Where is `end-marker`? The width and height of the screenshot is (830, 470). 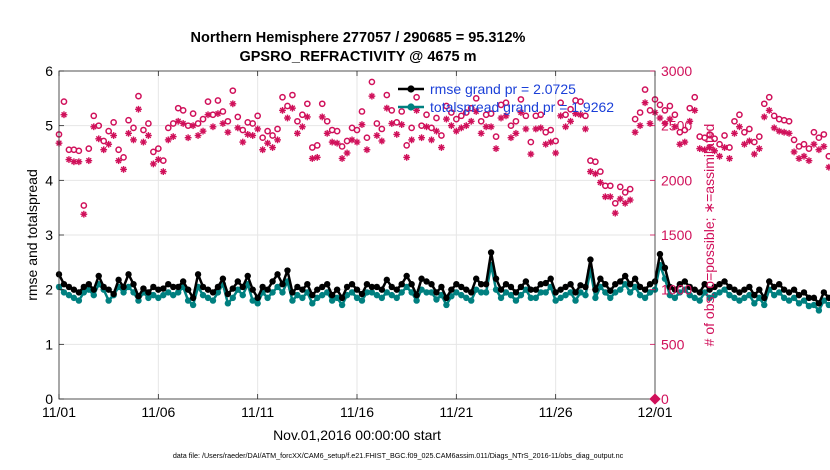 end-marker is located at coordinates (655, 399).